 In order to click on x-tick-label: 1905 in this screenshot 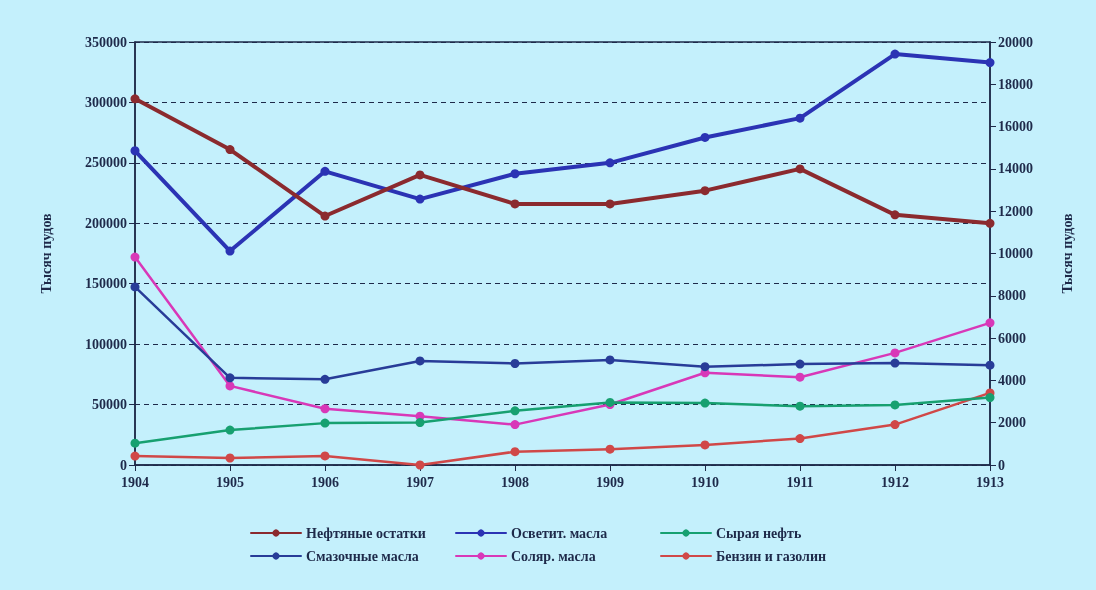, I will do `click(230, 482)`.